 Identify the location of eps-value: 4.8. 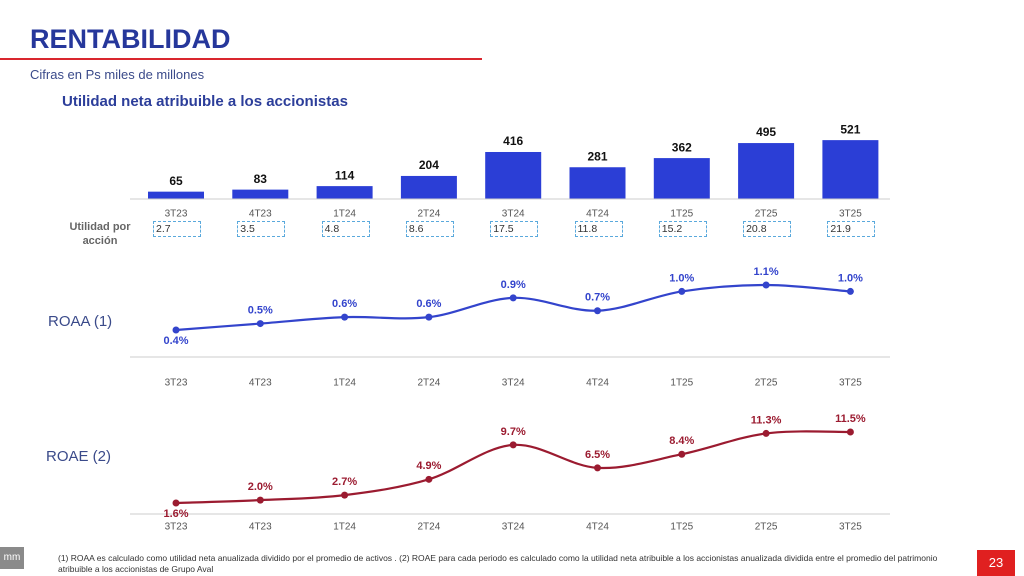
(345, 229).